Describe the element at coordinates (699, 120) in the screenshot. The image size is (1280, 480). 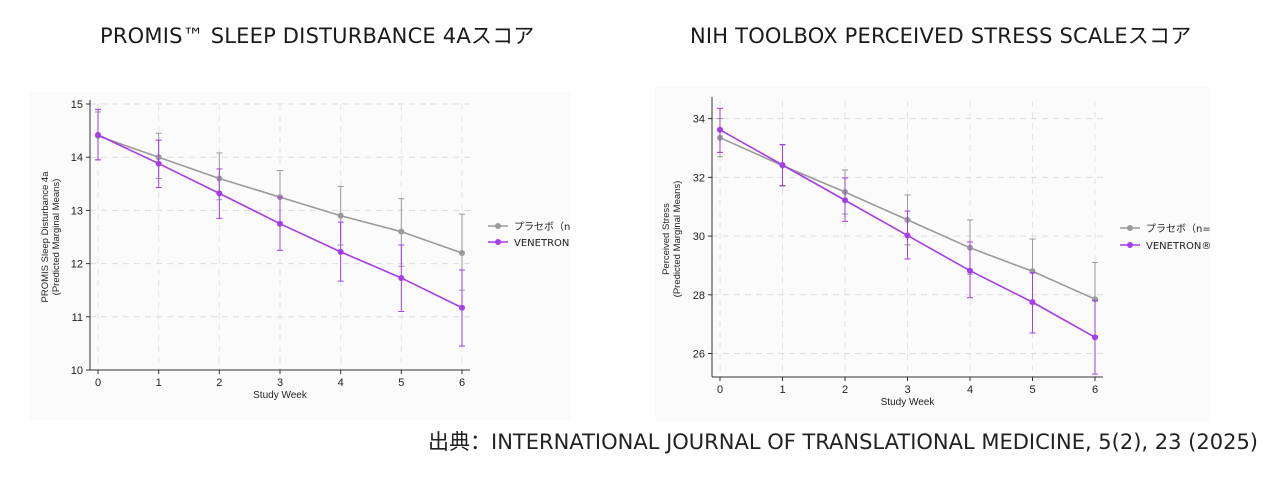
I see `y-tick-label: 34` at that location.